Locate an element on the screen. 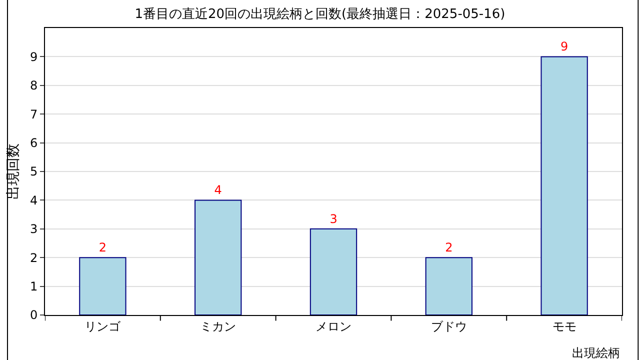 Image resolution: width=640 pixels, height=360 pixels. x-tick-label: モモ is located at coordinates (564, 326).